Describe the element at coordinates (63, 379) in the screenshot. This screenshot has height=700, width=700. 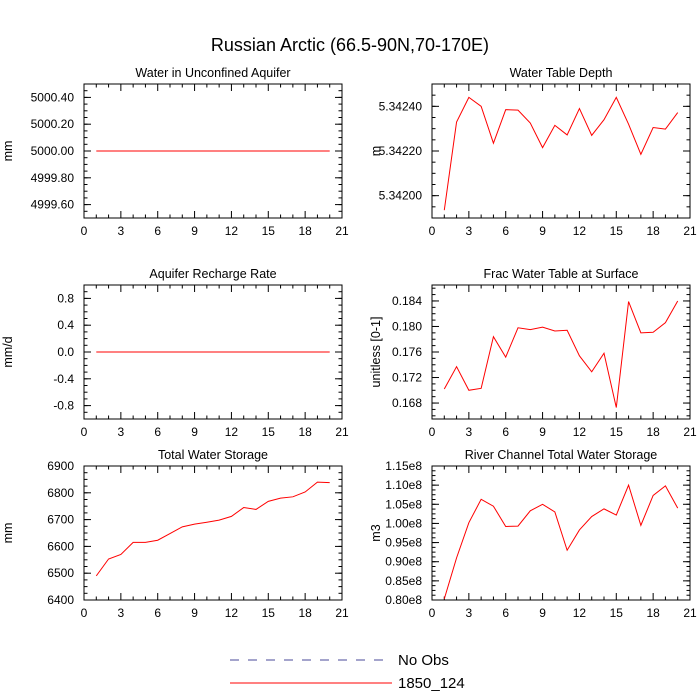
I see `y-tick-label: -0.4` at that location.